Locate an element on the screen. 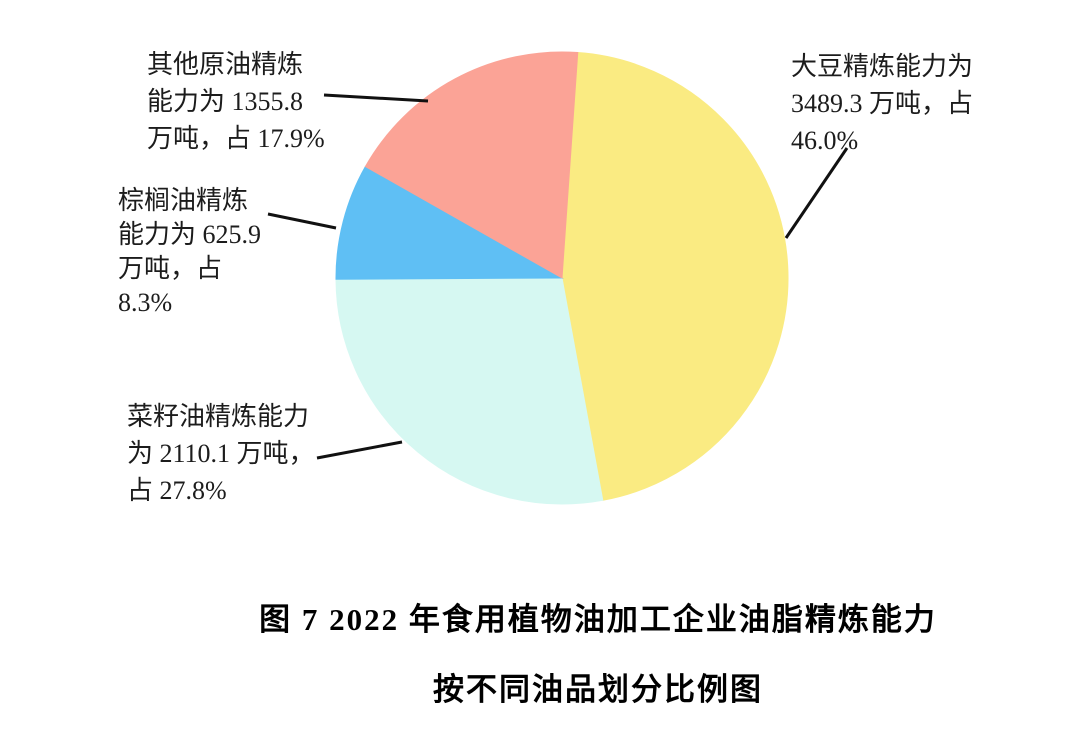 Image resolution: width=1080 pixels, height=746 pixels. callout-line: 为 2110.1 万吨， is located at coordinates (221, 453).